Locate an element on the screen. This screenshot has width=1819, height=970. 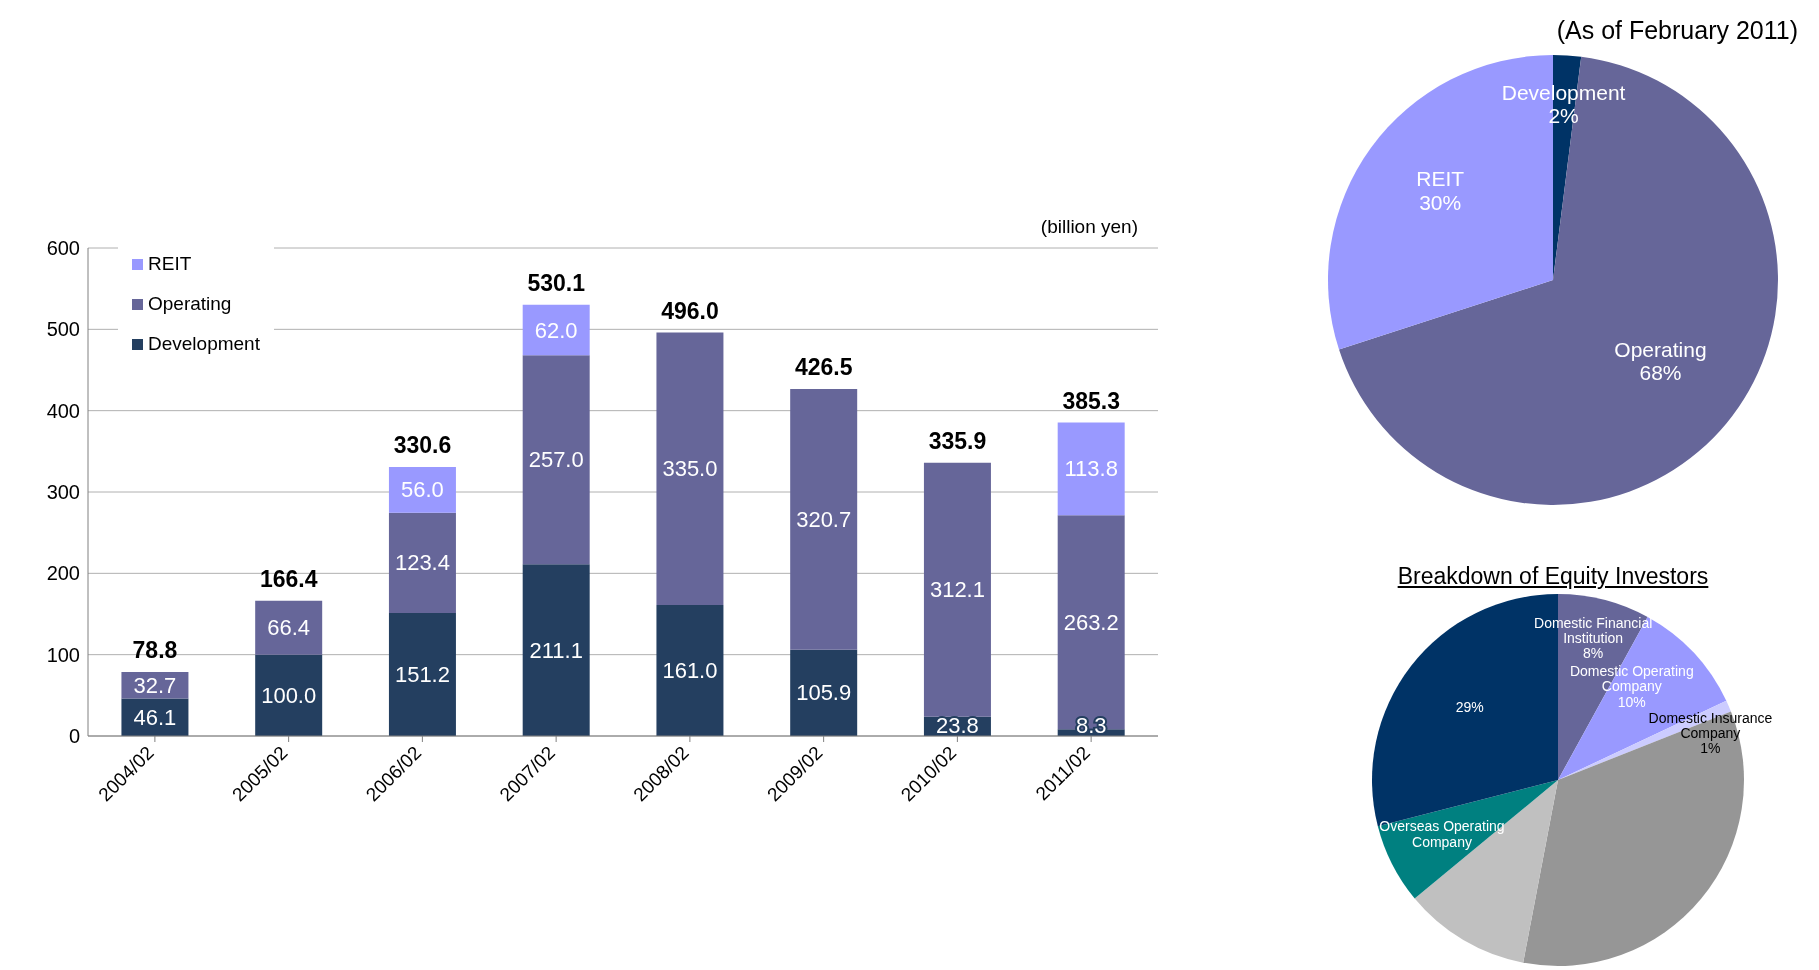
y-tick-label: 400 is located at coordinates (63, 410).